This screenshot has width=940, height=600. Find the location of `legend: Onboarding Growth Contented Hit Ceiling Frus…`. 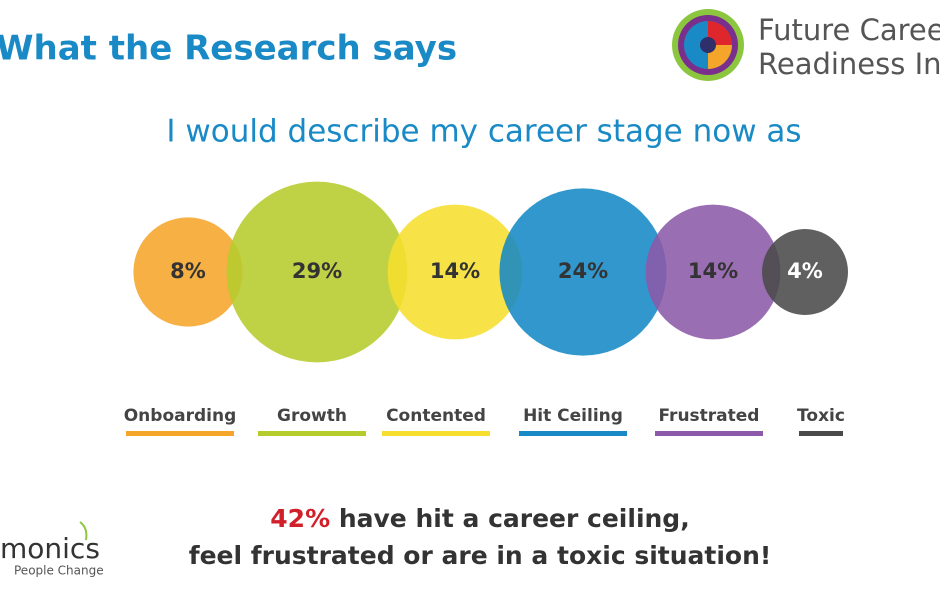

legend: Onboarding Growth Contented Hit Ceiling Frus… is located at coordinates (484, 421).